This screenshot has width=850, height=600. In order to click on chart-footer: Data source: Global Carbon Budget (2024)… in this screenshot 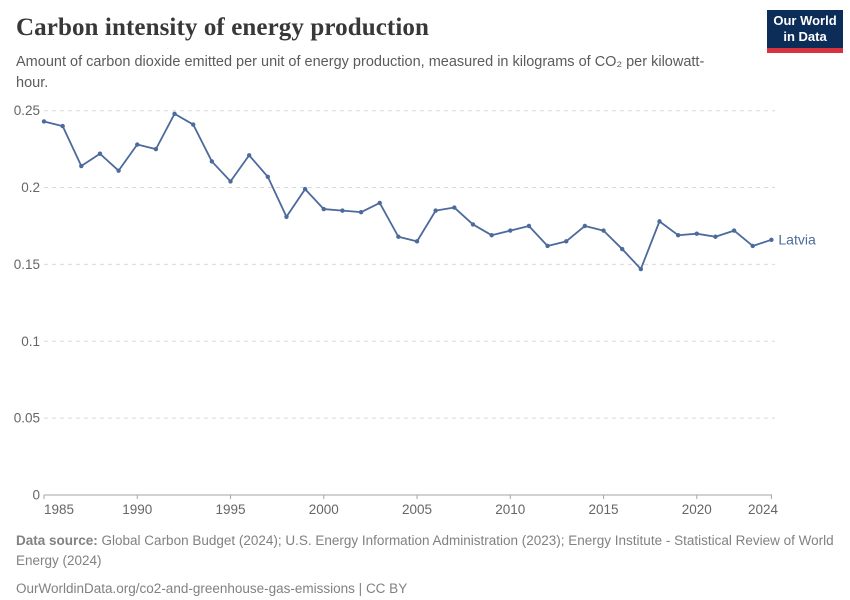, I will do `click(425, 565)`.